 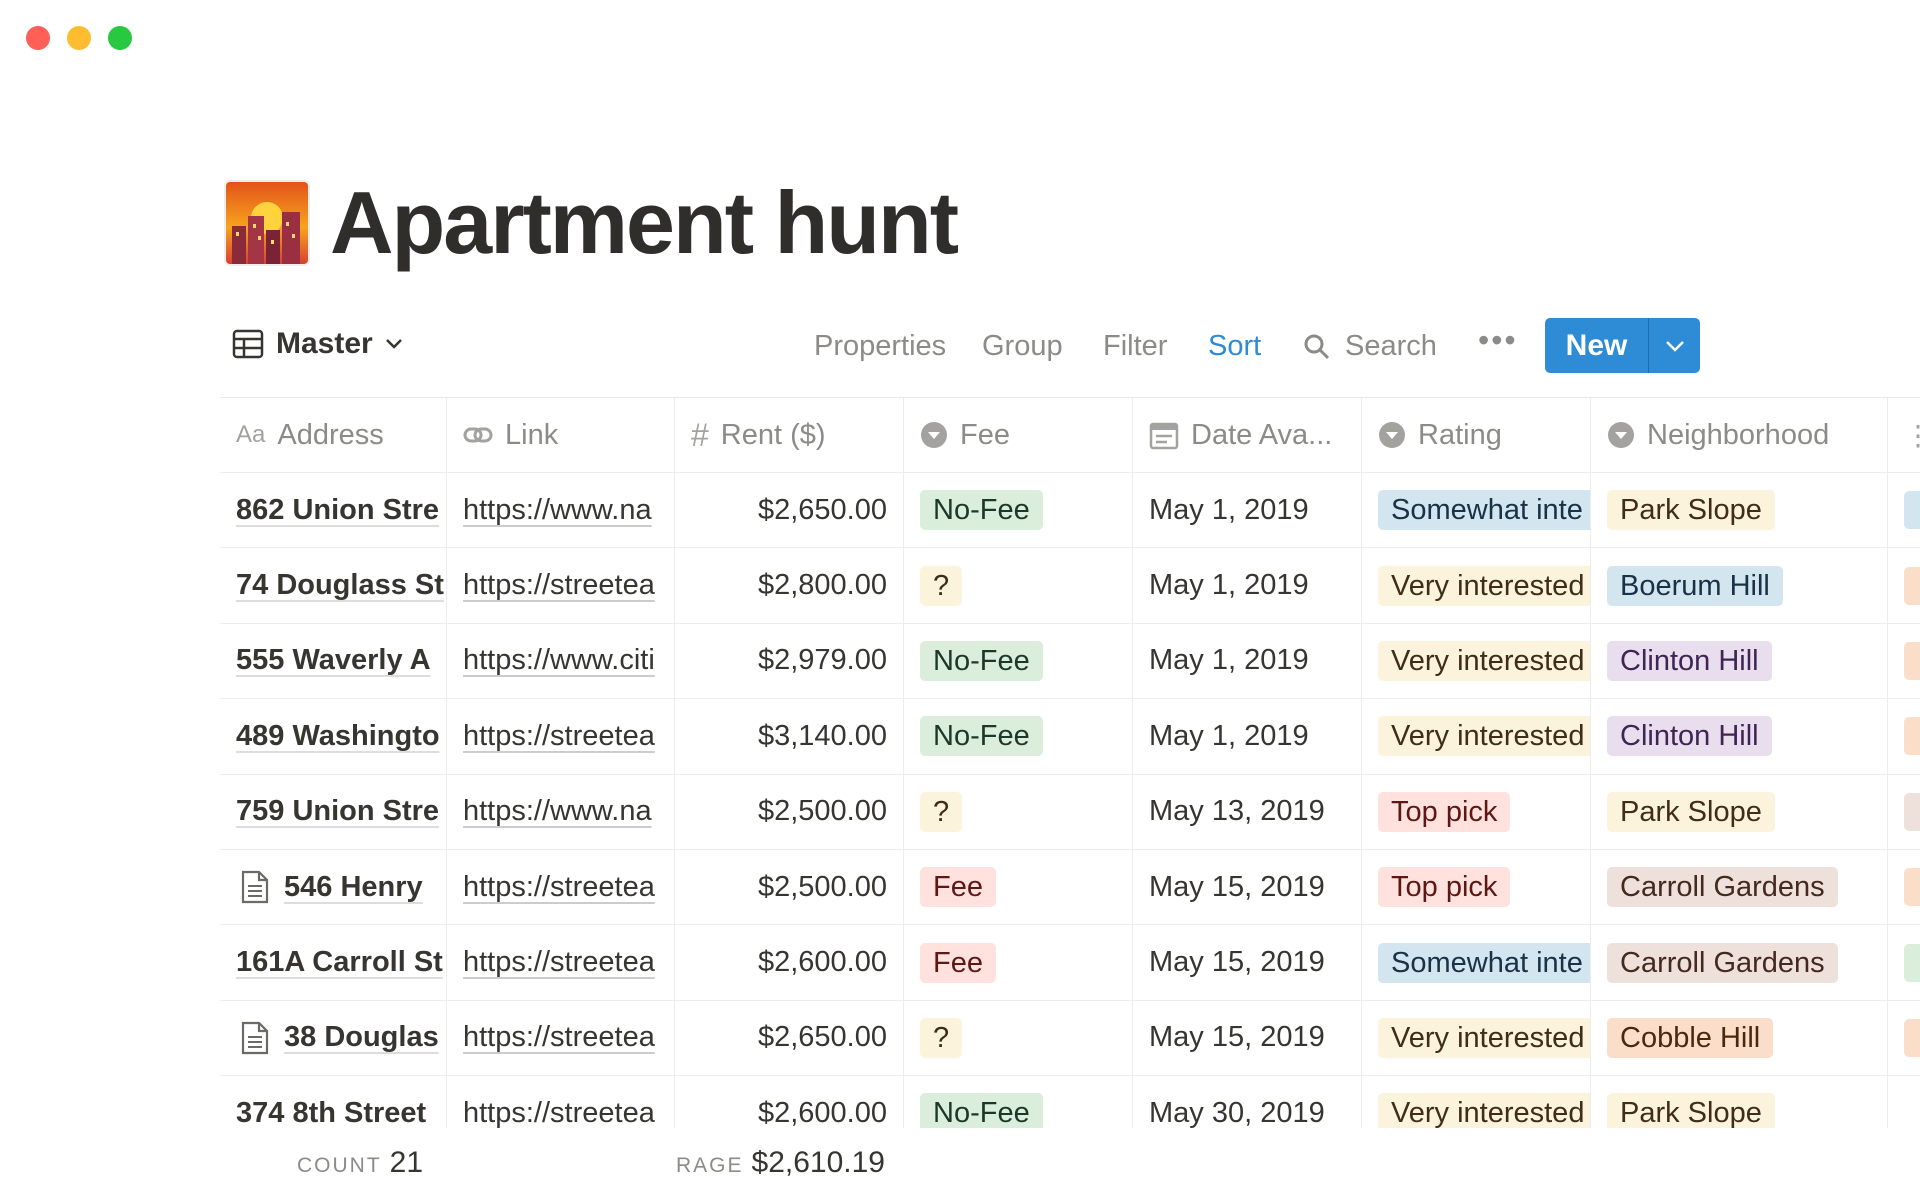 What do you see at coordinates (333, 661) in the screenshot?
I see `address-cell: 555 Waverly A` at bounding box center [333, 661].